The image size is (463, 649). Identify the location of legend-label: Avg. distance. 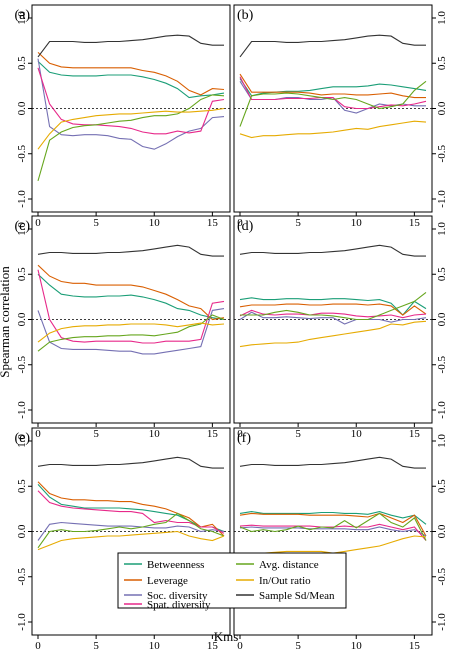
(289, 565).